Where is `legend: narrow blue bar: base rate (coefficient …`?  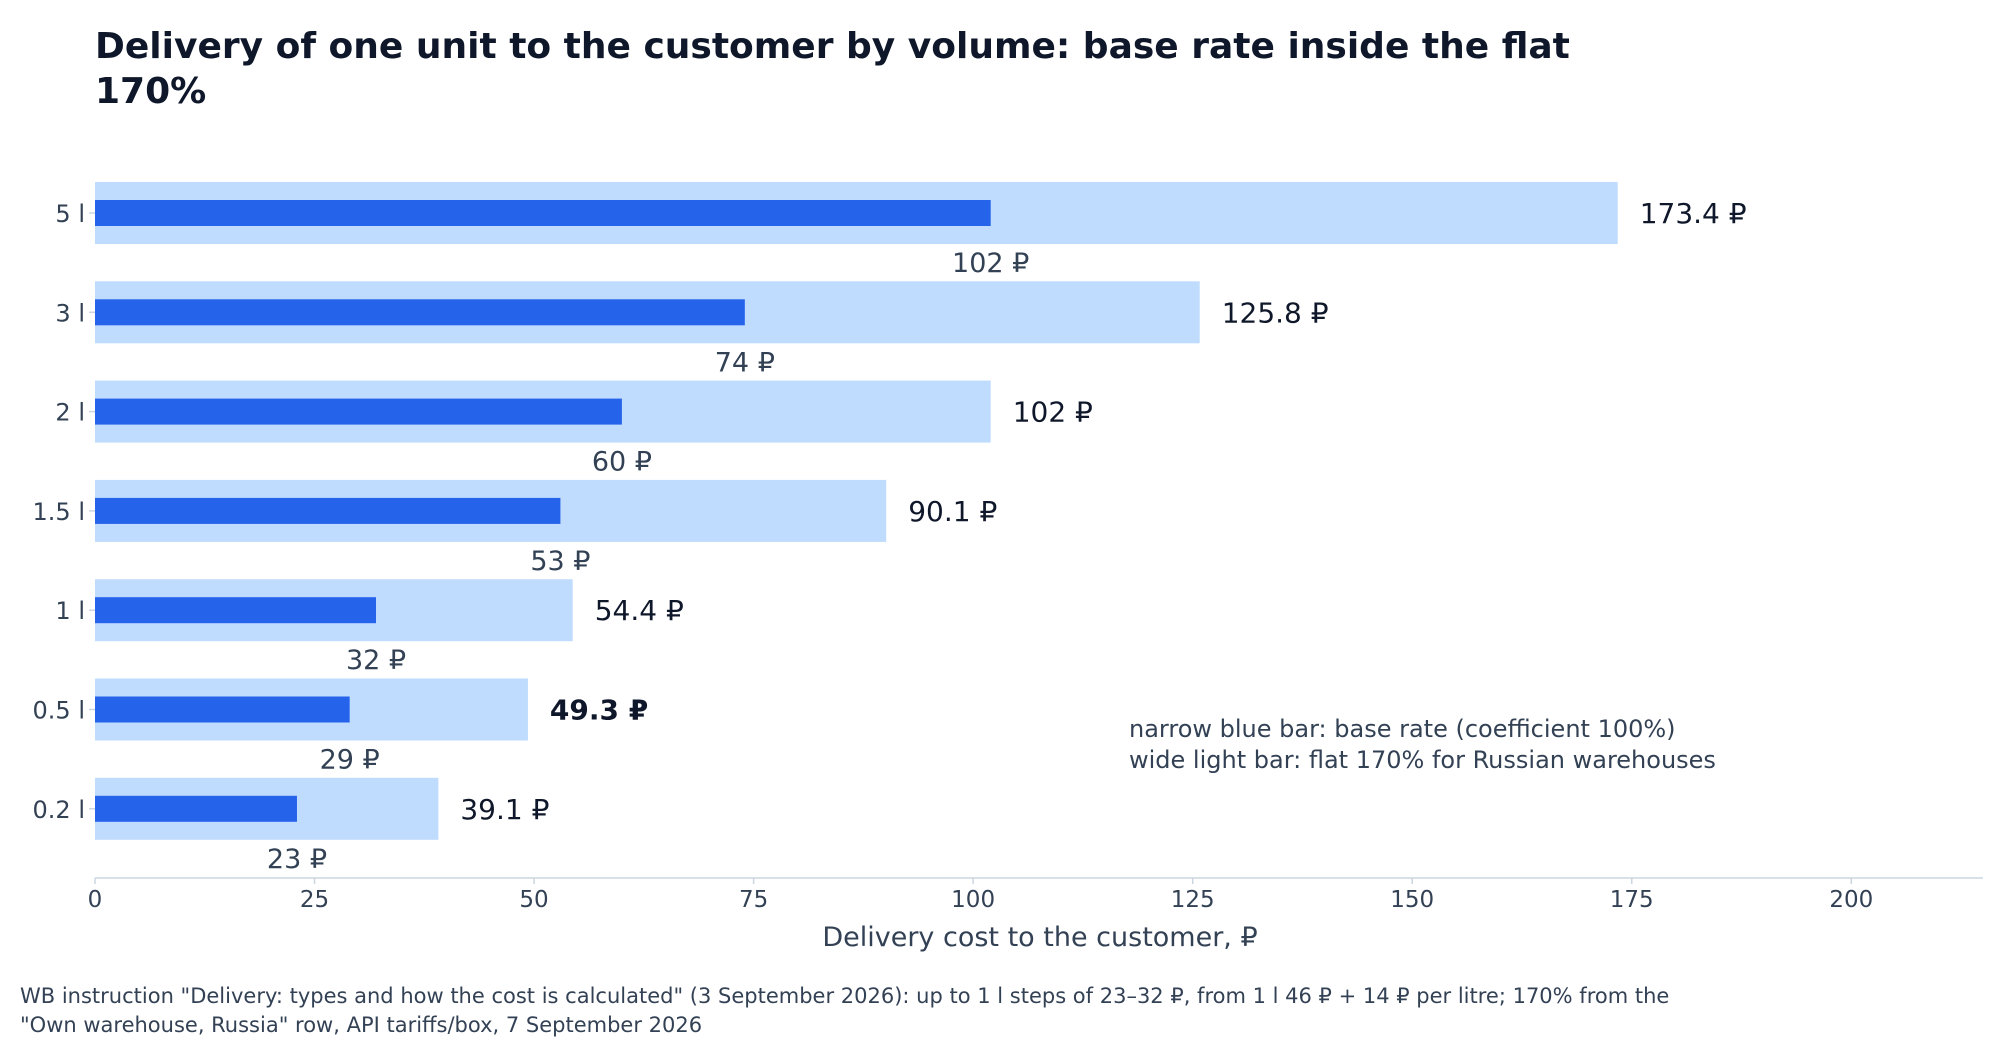
legend: narrow blue bar: base rate (coefficient … is located at coordinates (1422, 745).